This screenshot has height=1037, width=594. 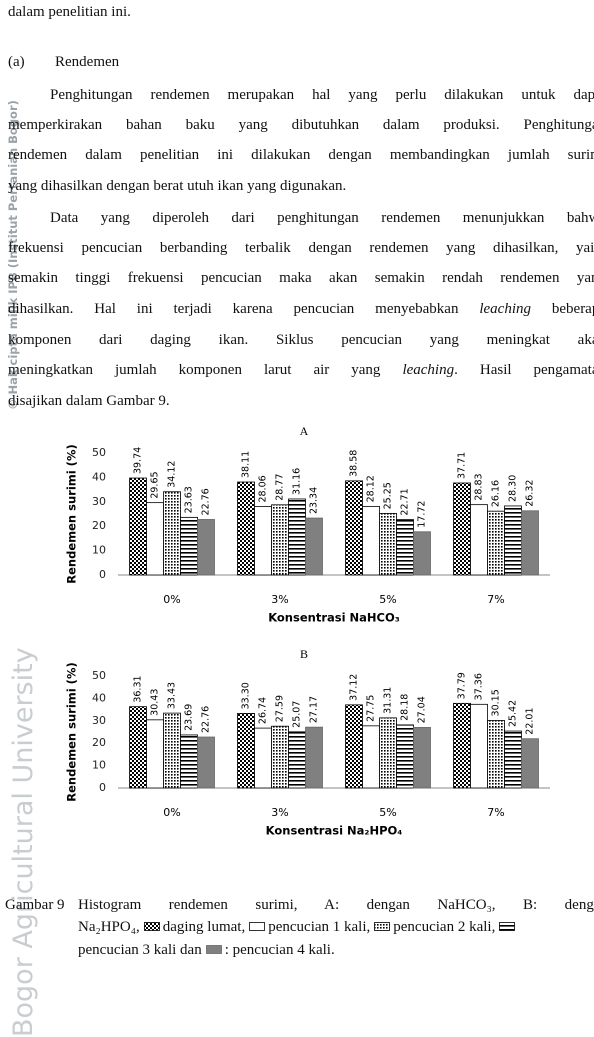 What do you see at coordinates (263, 488) in the screenshot?
I see `data-label: 28.06` at bounding box center [263, 488].